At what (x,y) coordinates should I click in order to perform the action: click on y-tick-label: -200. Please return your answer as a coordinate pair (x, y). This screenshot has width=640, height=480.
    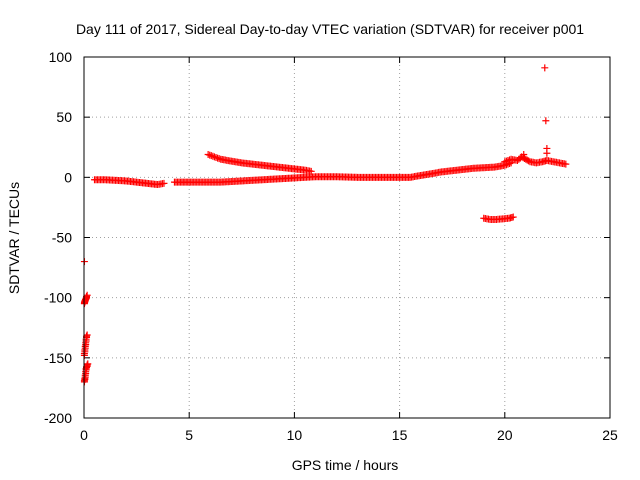
    Looking at the image, I should click on (58, 418).